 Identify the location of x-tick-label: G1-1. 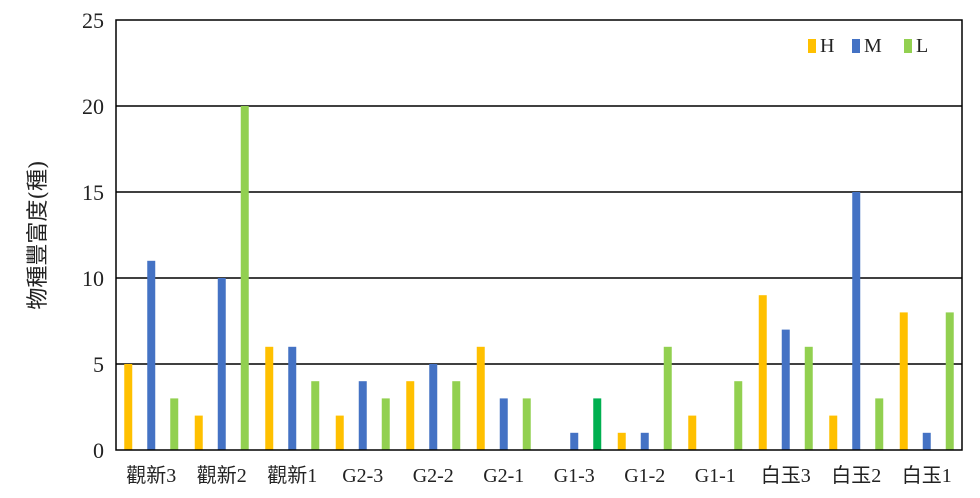
(715, 476).